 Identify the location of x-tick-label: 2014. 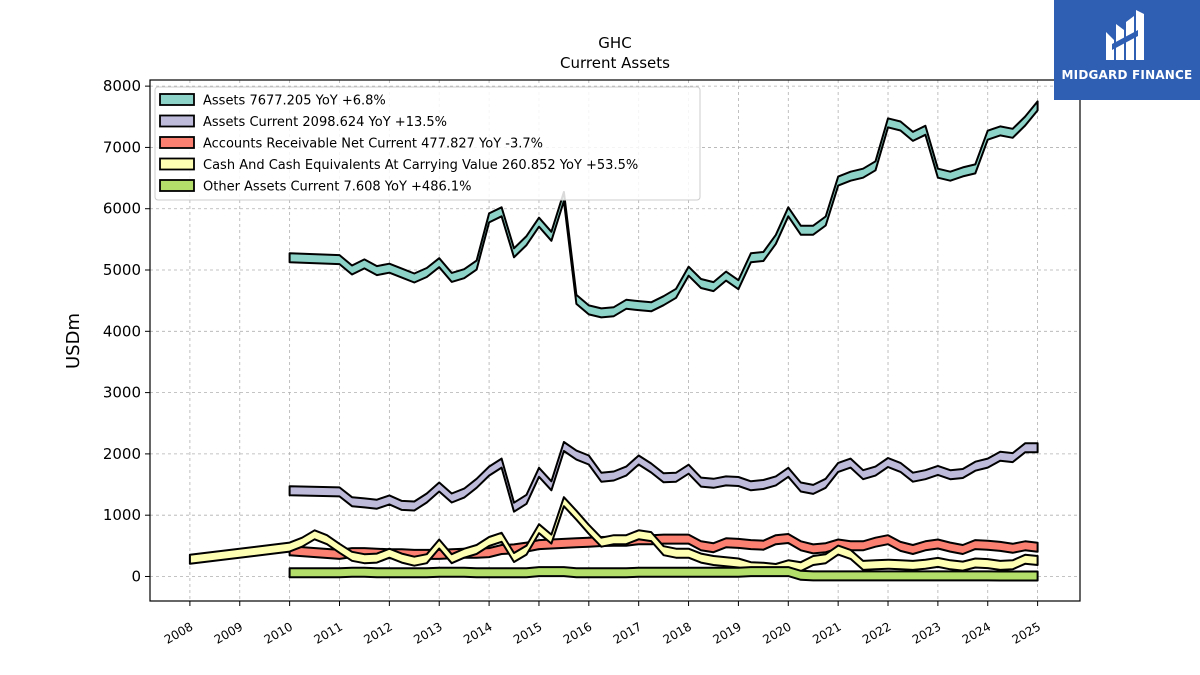
(477, 632).